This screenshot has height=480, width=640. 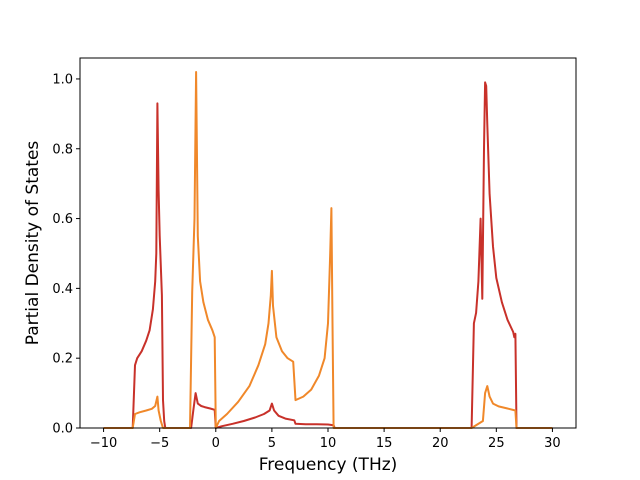 I want to click on x-tick-label: 20, so click(x=440, y=443).